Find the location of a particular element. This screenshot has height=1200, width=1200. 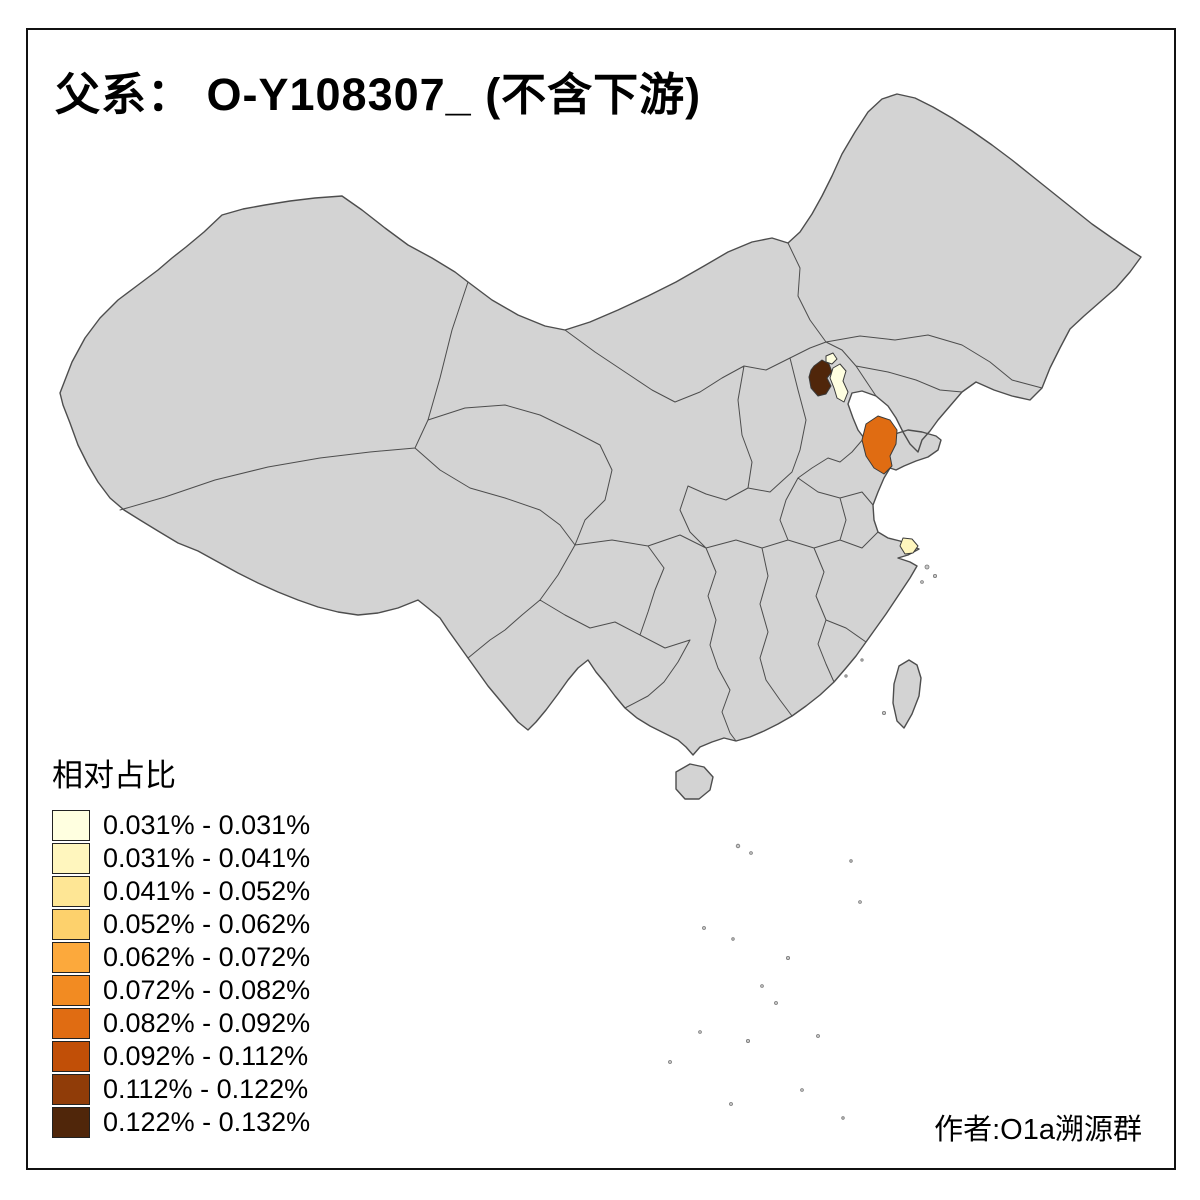

legend-label: 0.031% - 0.041% is located at coordinates (207, 858).